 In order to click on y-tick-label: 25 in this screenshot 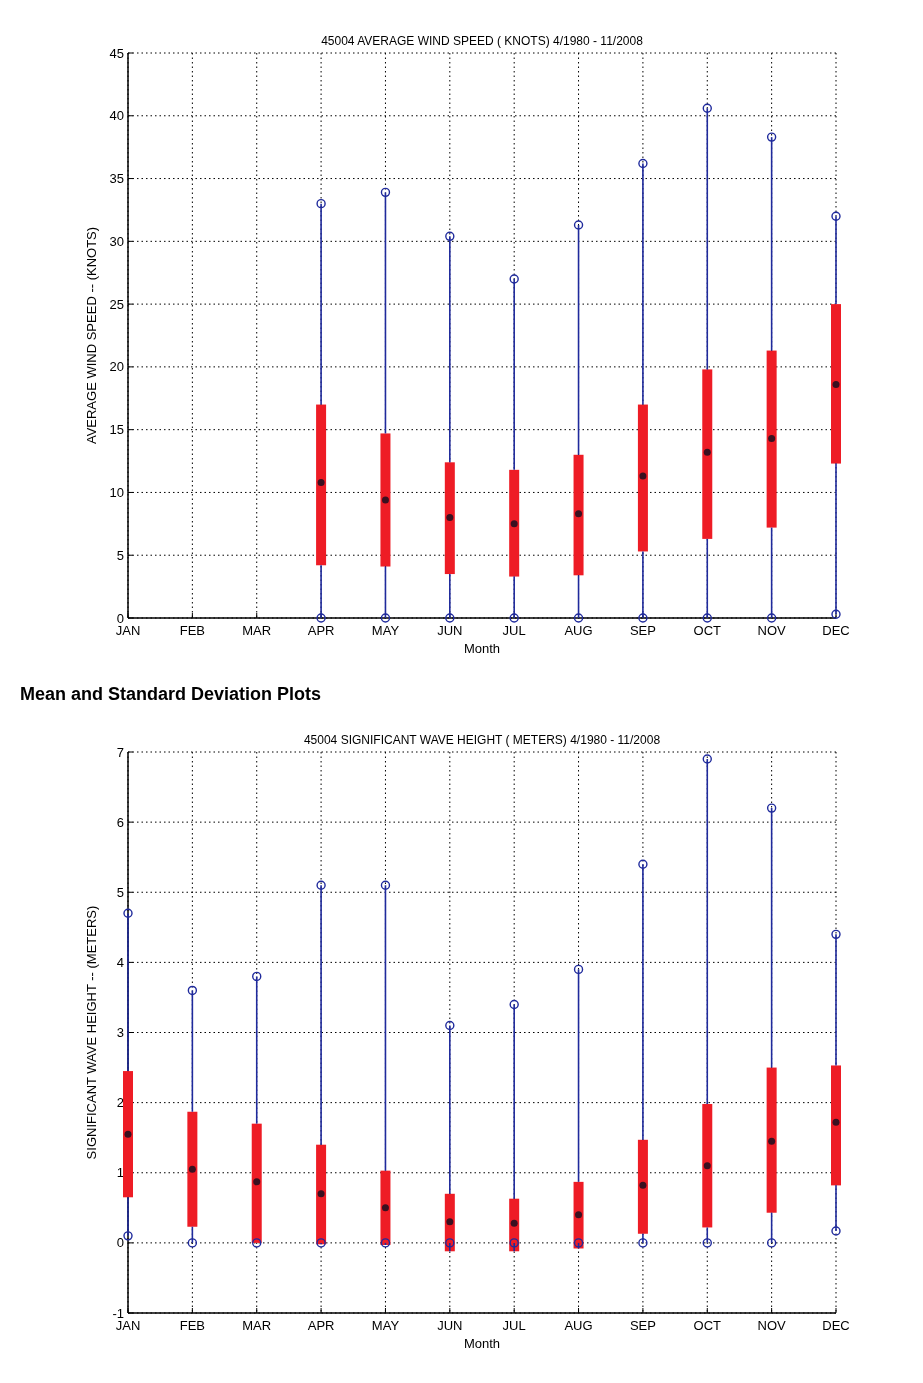, I will do `click(116, 304)`.